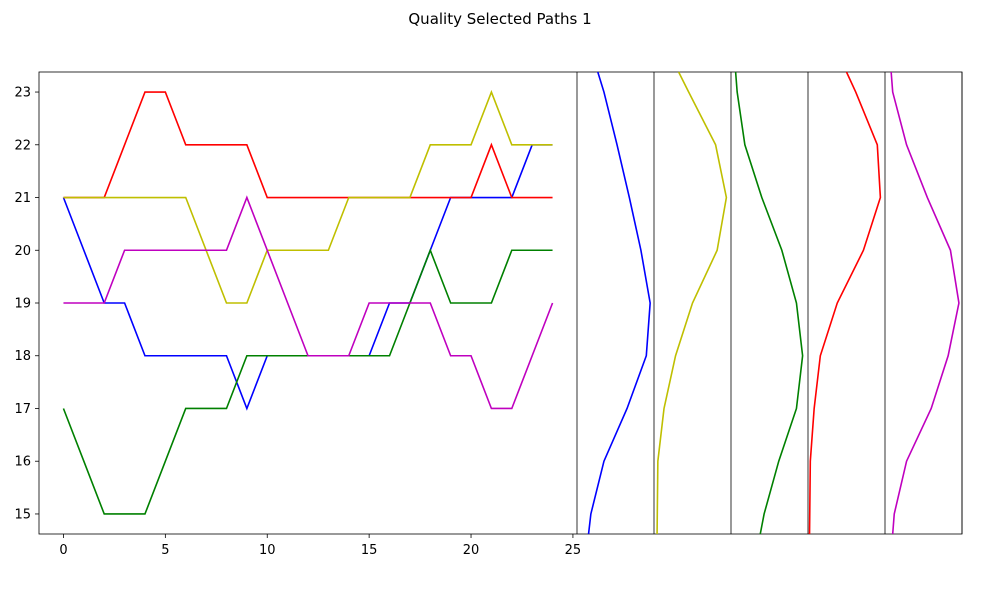 Image resolution: width=1000 pixels, height=600 pixels. Describe the element at coordinates (22, 514) in the screenshot. I see `y-tick-label: 15` at that location.